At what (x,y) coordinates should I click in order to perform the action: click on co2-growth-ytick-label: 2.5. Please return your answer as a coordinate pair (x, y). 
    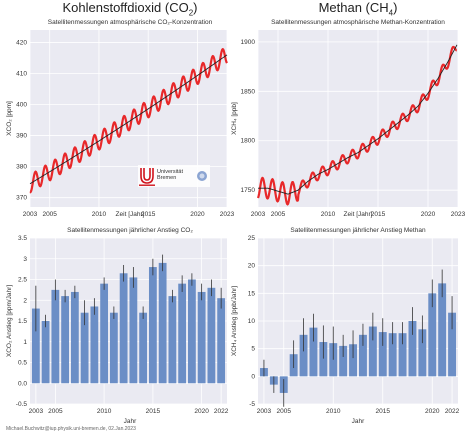
    Looking at the image, I should click on (22, 280).